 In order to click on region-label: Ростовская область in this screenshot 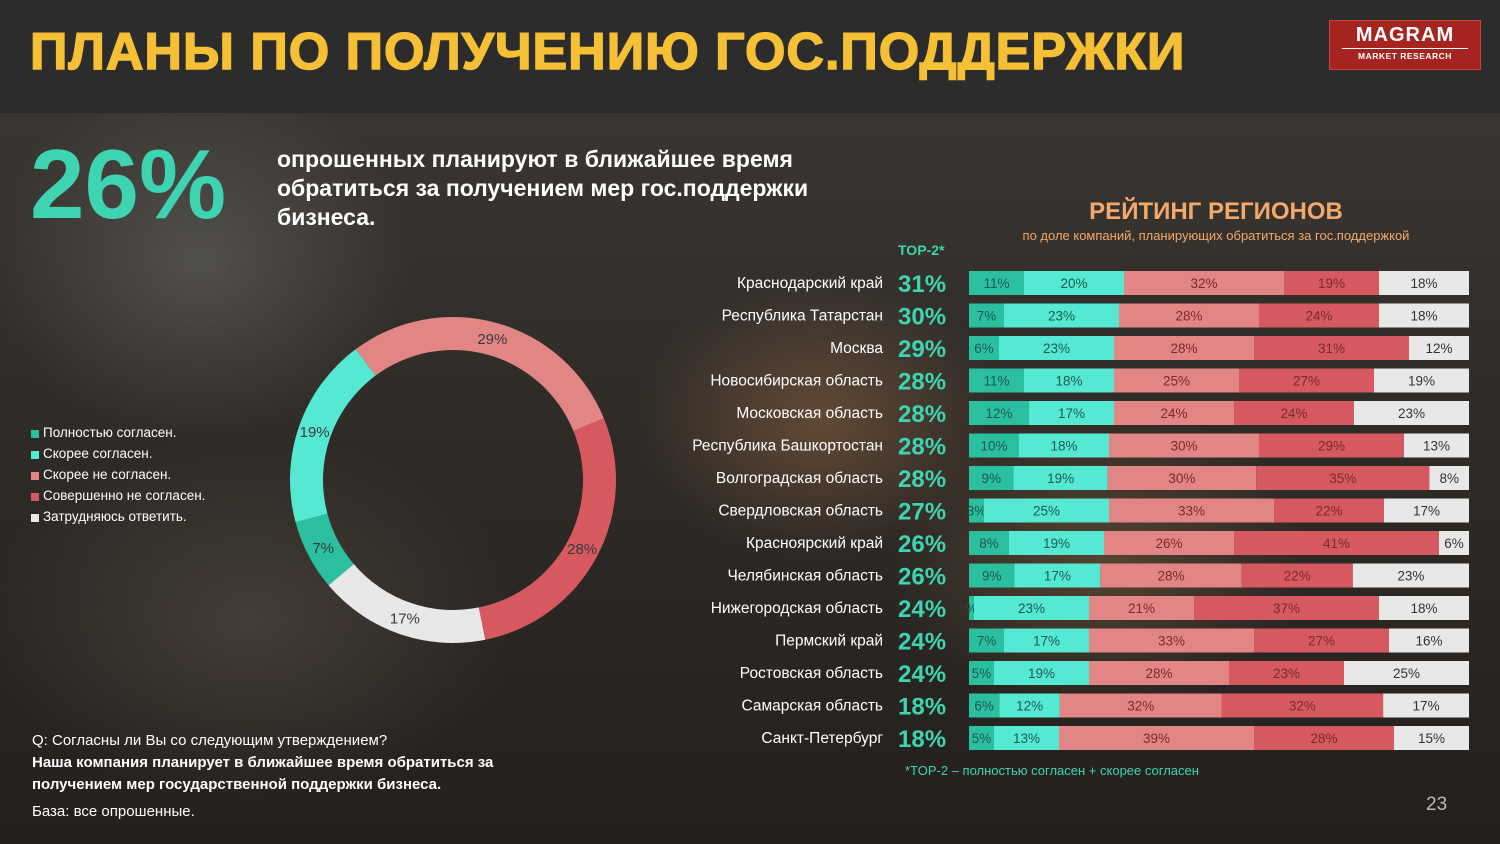, I will do `click(811, 673)`.